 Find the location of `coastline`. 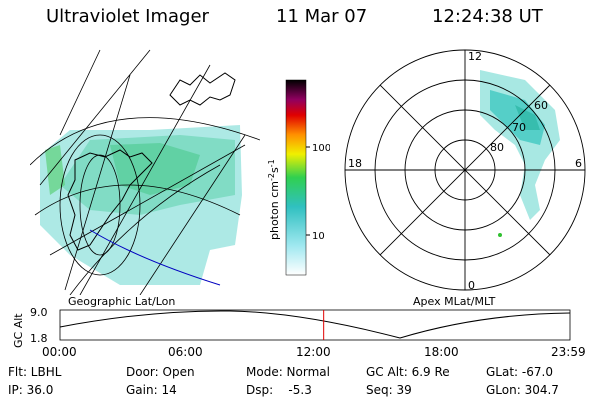

coastline is located at coordinates (110, 200).